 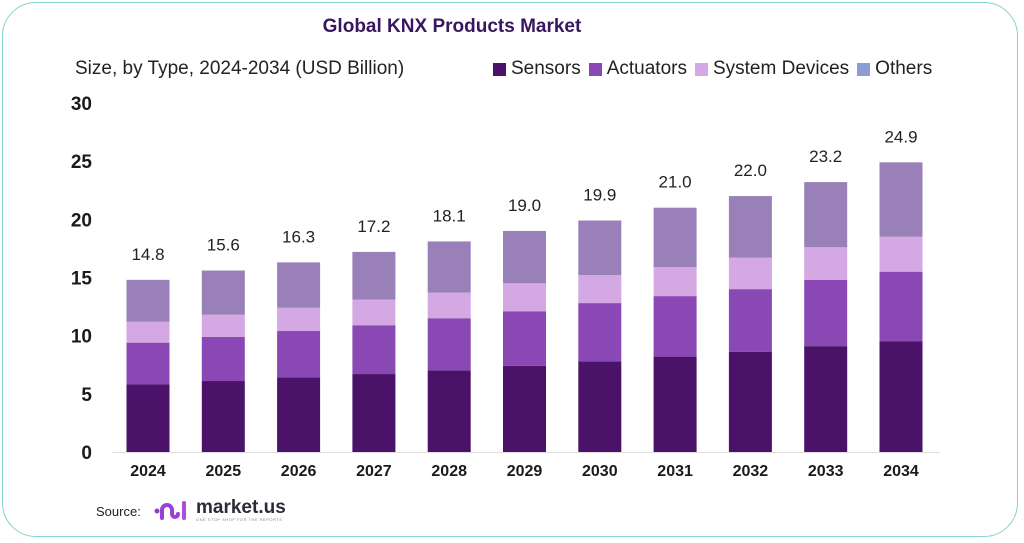 I want to click on total-data-label: 14.8, so click(x=147, y=254).